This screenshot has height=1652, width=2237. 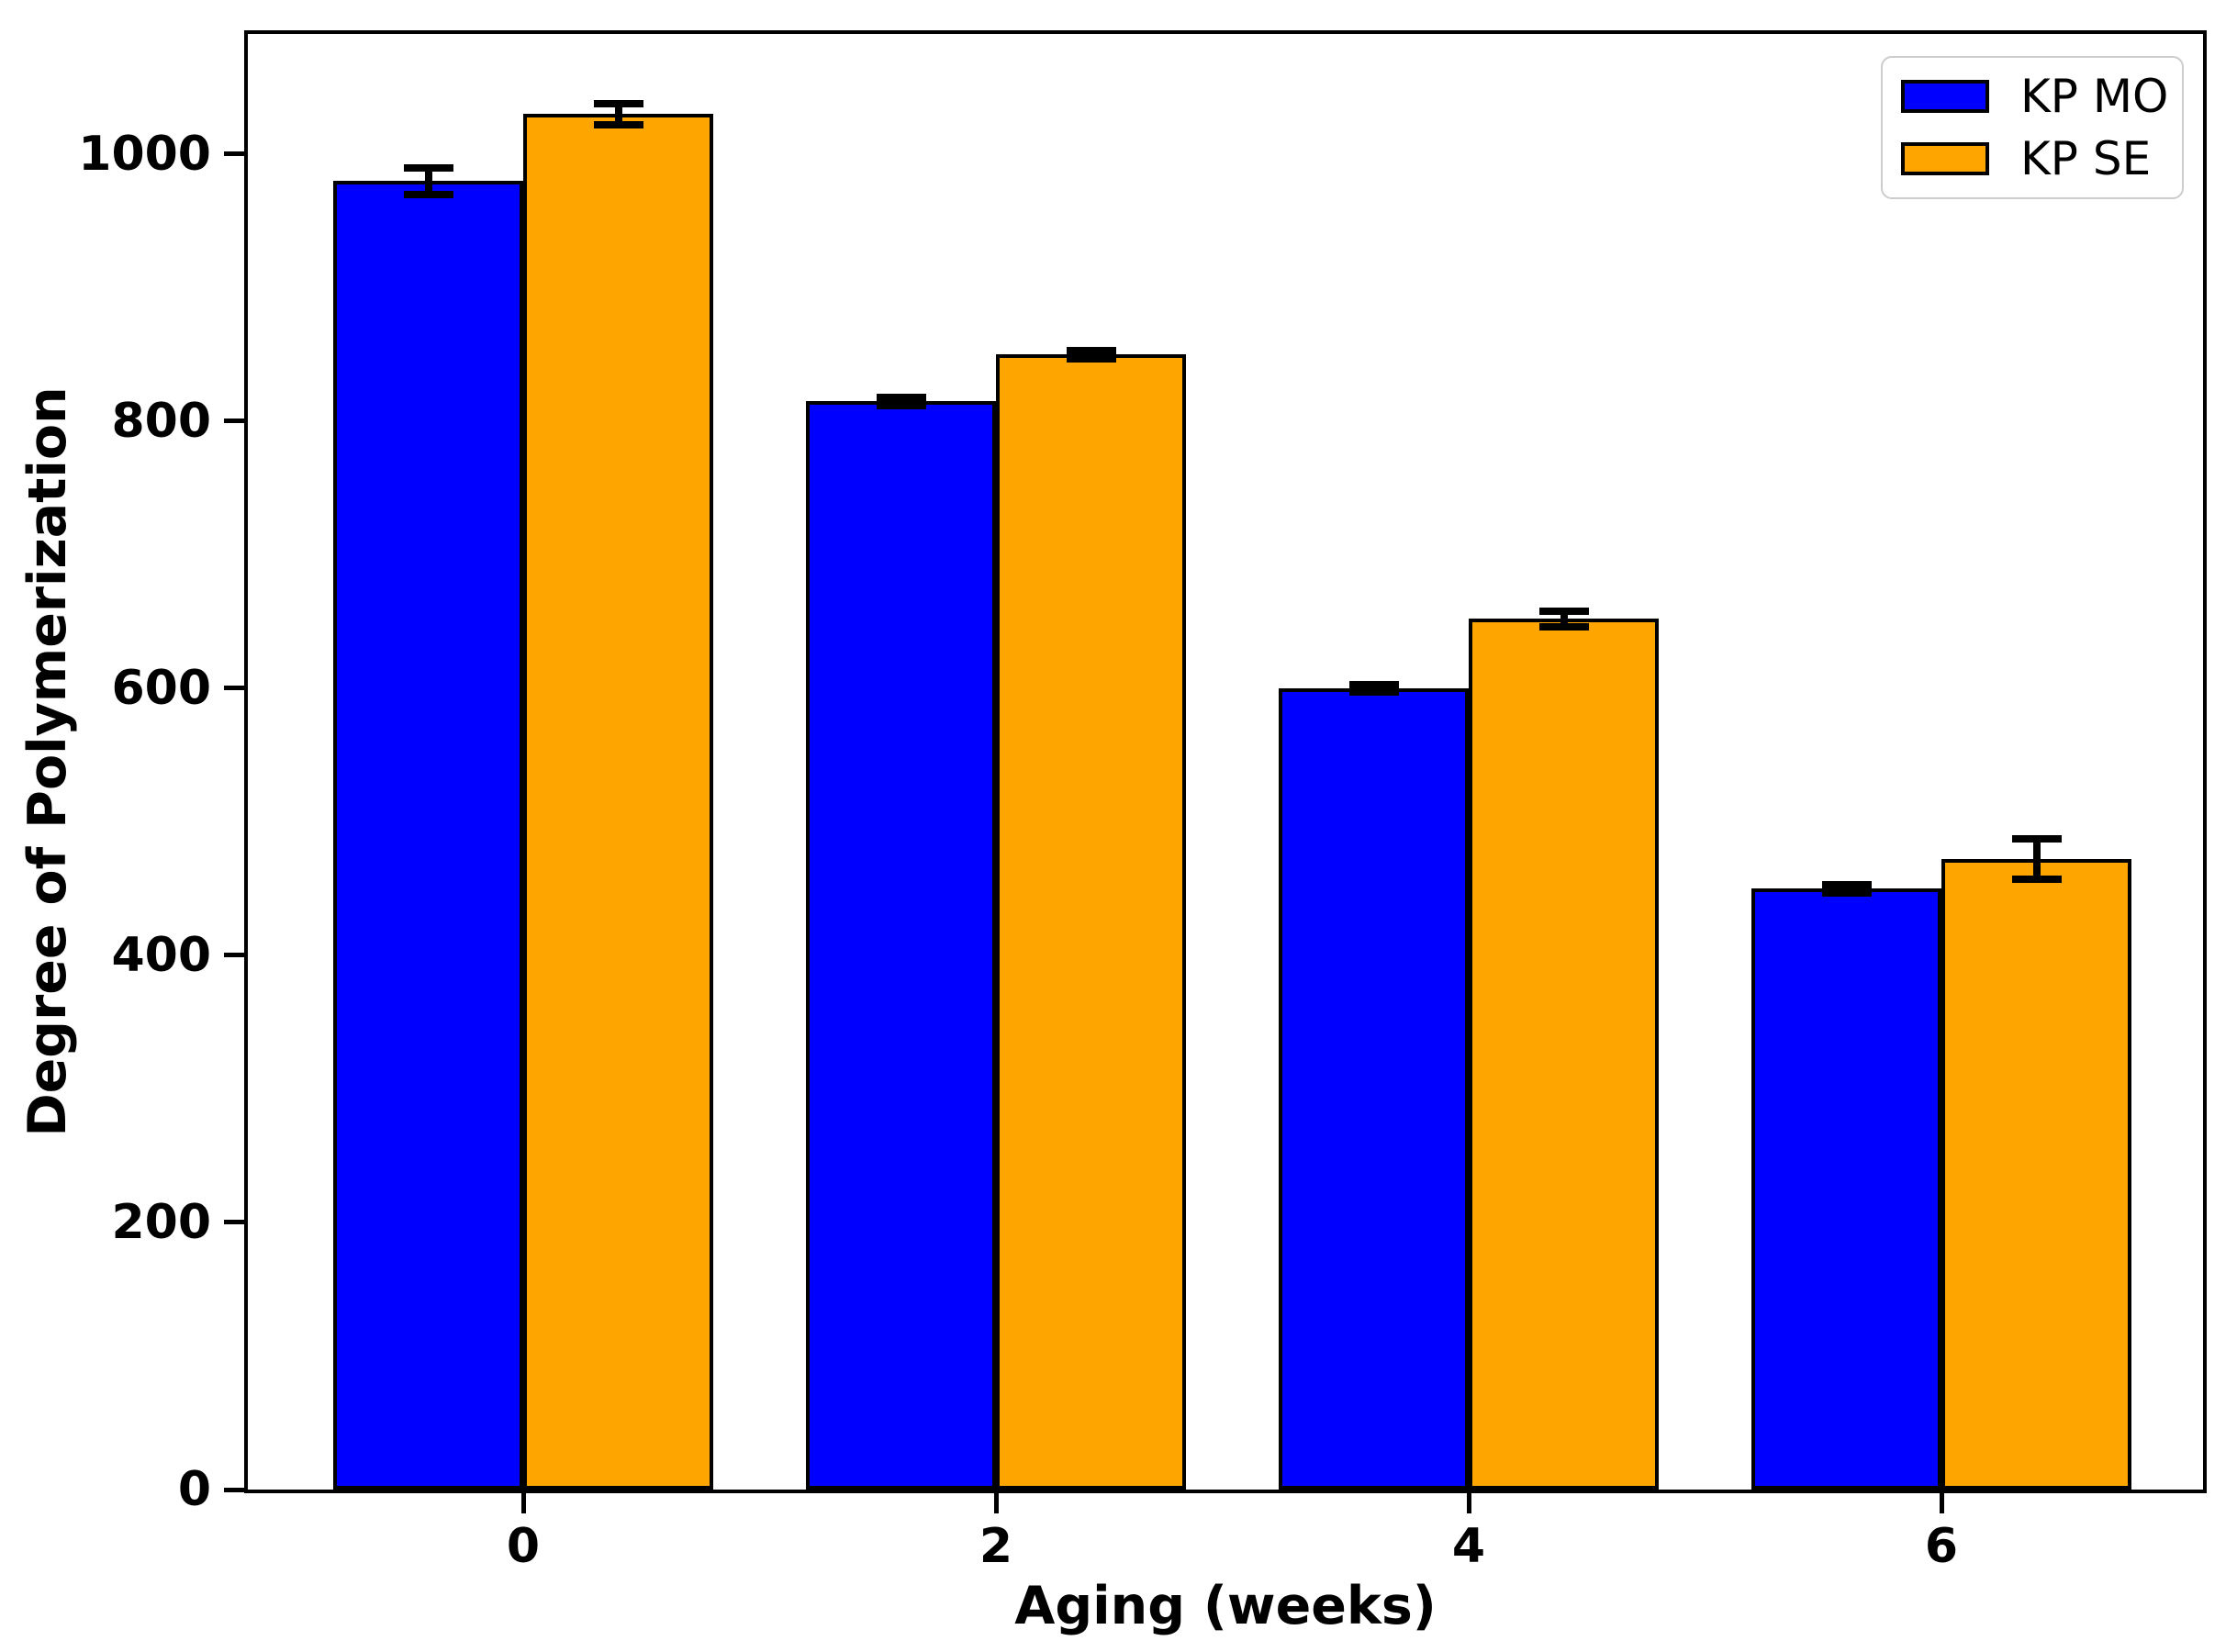 What do you see at coordinates (2094, 97) in the screenshot?
I see `legend-label-kp-mo: KP MO` at bounding box center [2094, 97].